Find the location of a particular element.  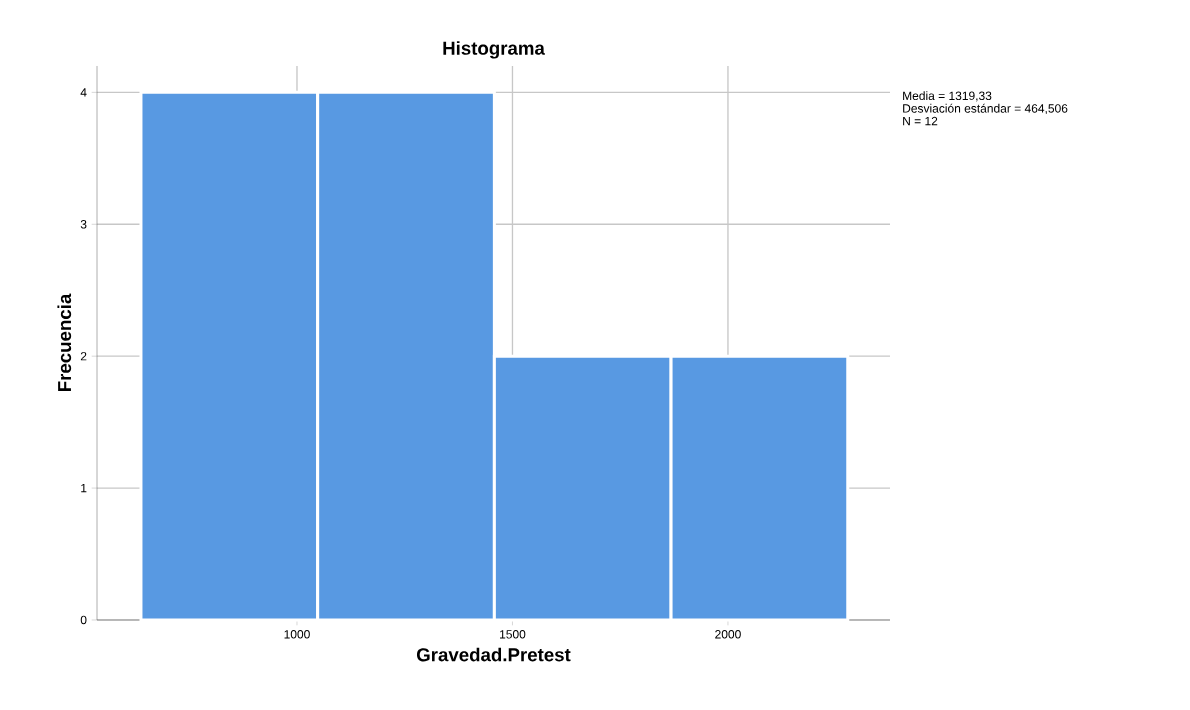

y-axis-title: Frecuencia is located at coordinates (64, 342).